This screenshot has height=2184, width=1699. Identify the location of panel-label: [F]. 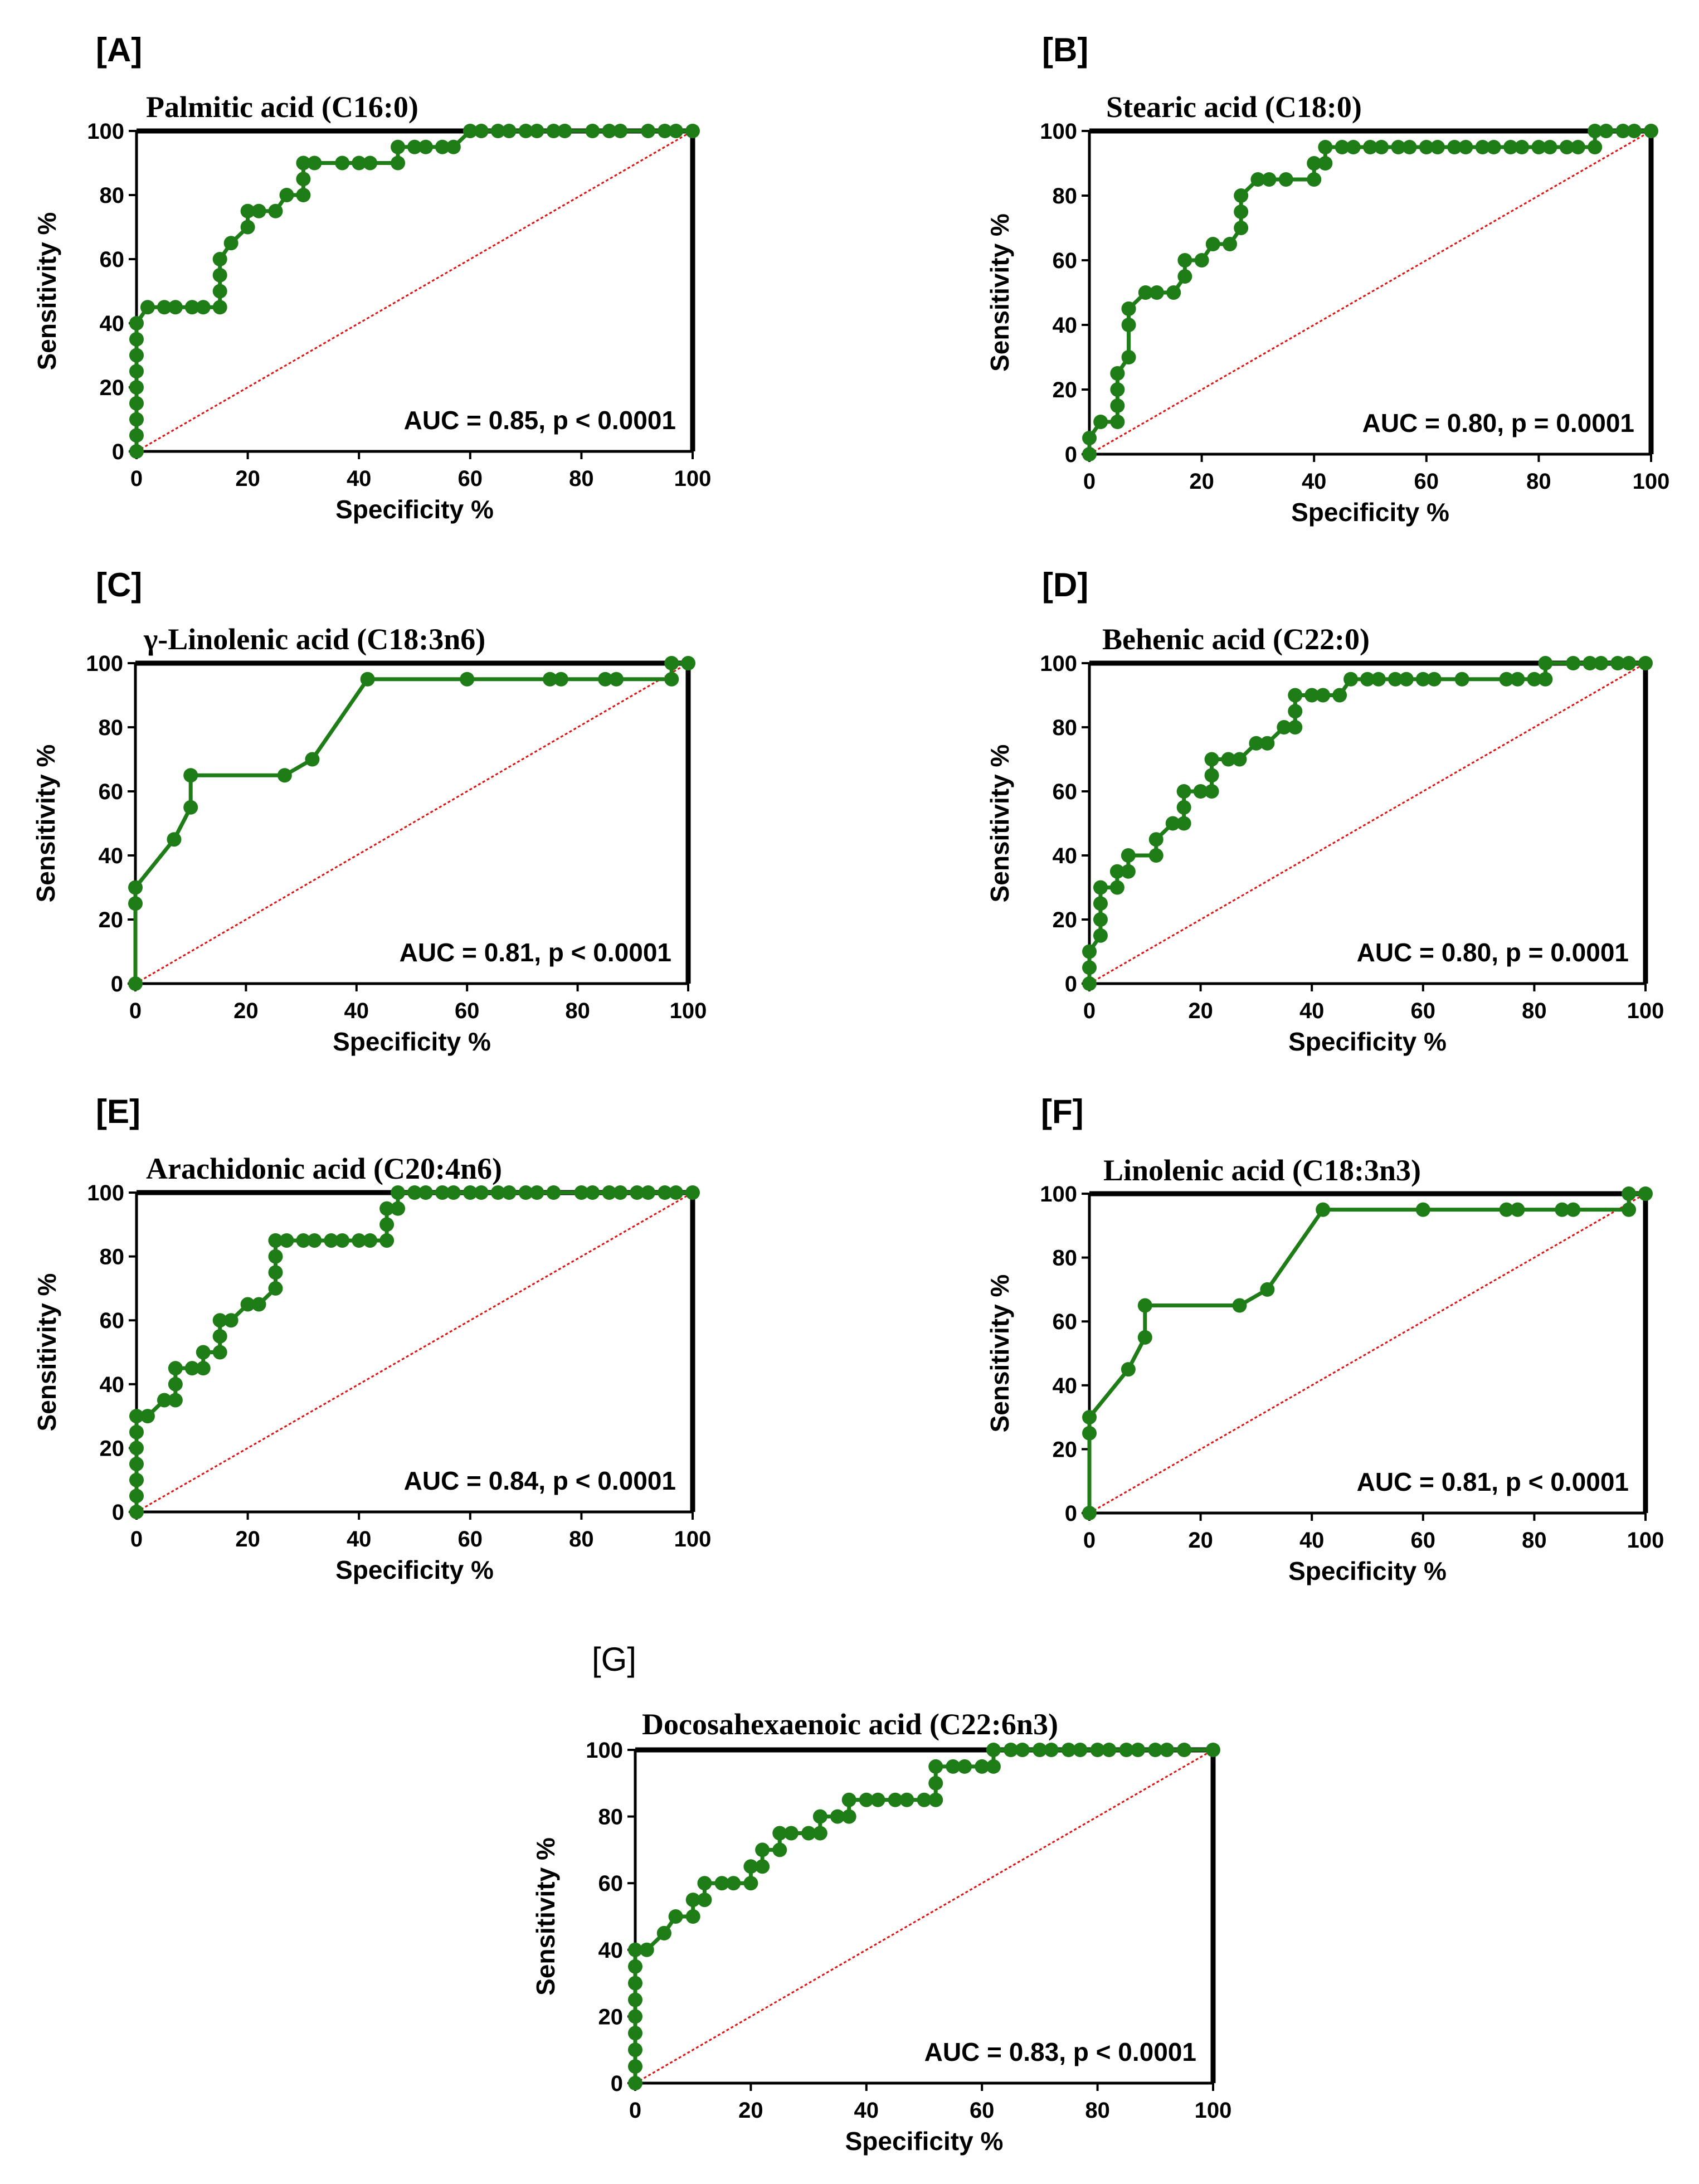
(1062, 1112).